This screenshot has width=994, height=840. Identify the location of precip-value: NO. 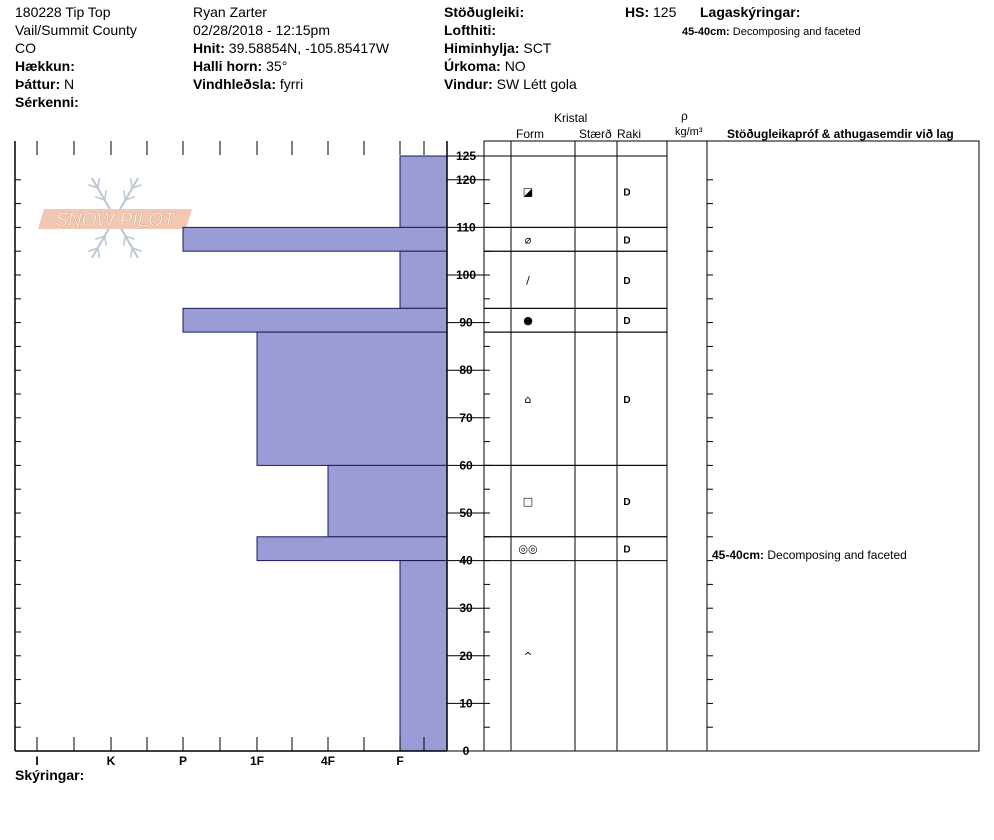
(515, 66).